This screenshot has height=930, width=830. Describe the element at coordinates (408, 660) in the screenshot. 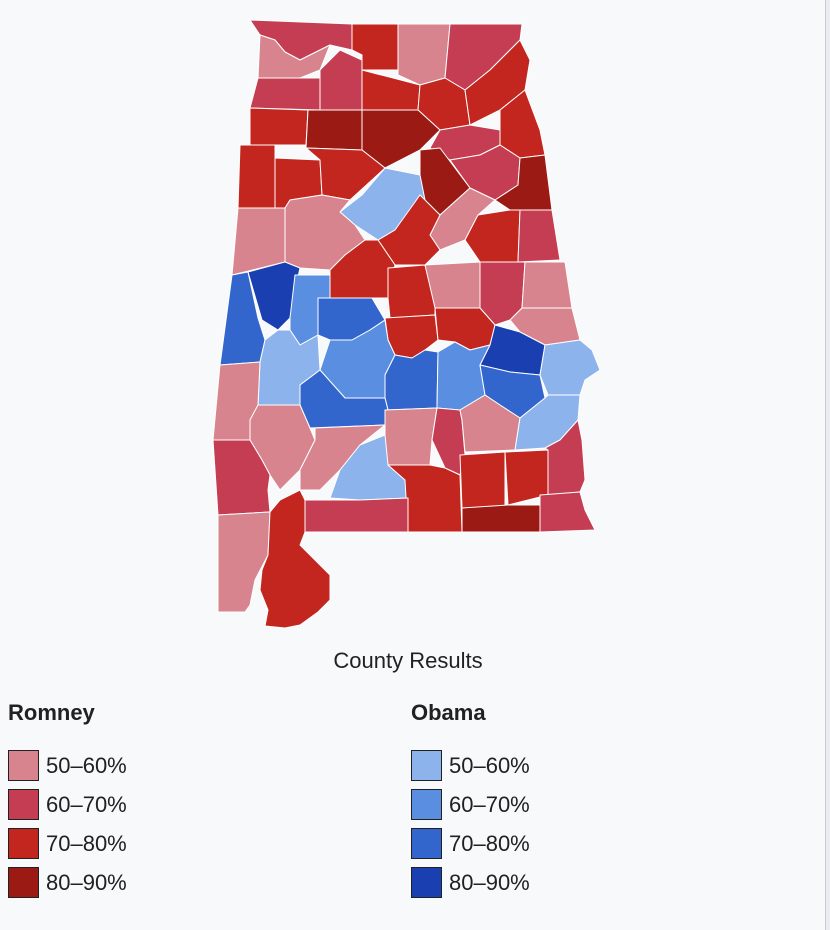

I see `map-caption: County Results` at that location.